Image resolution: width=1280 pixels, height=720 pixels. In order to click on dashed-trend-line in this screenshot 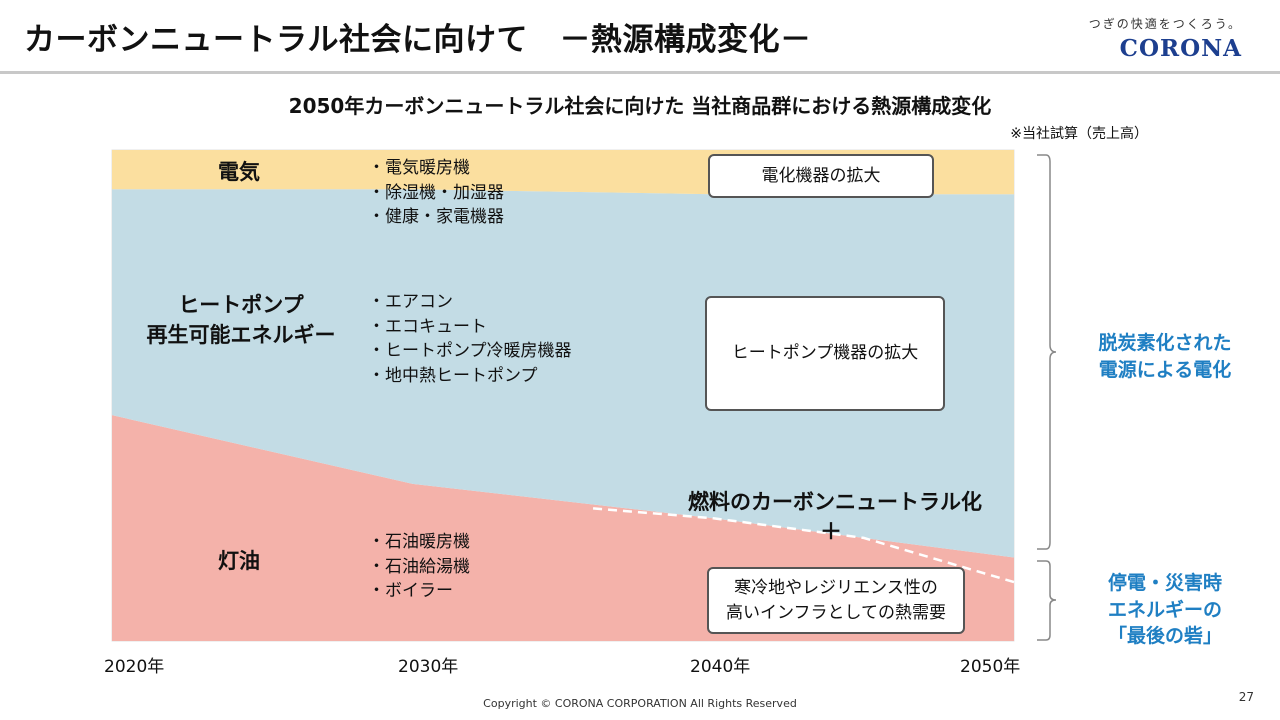, I will do `click(803, 545)`.